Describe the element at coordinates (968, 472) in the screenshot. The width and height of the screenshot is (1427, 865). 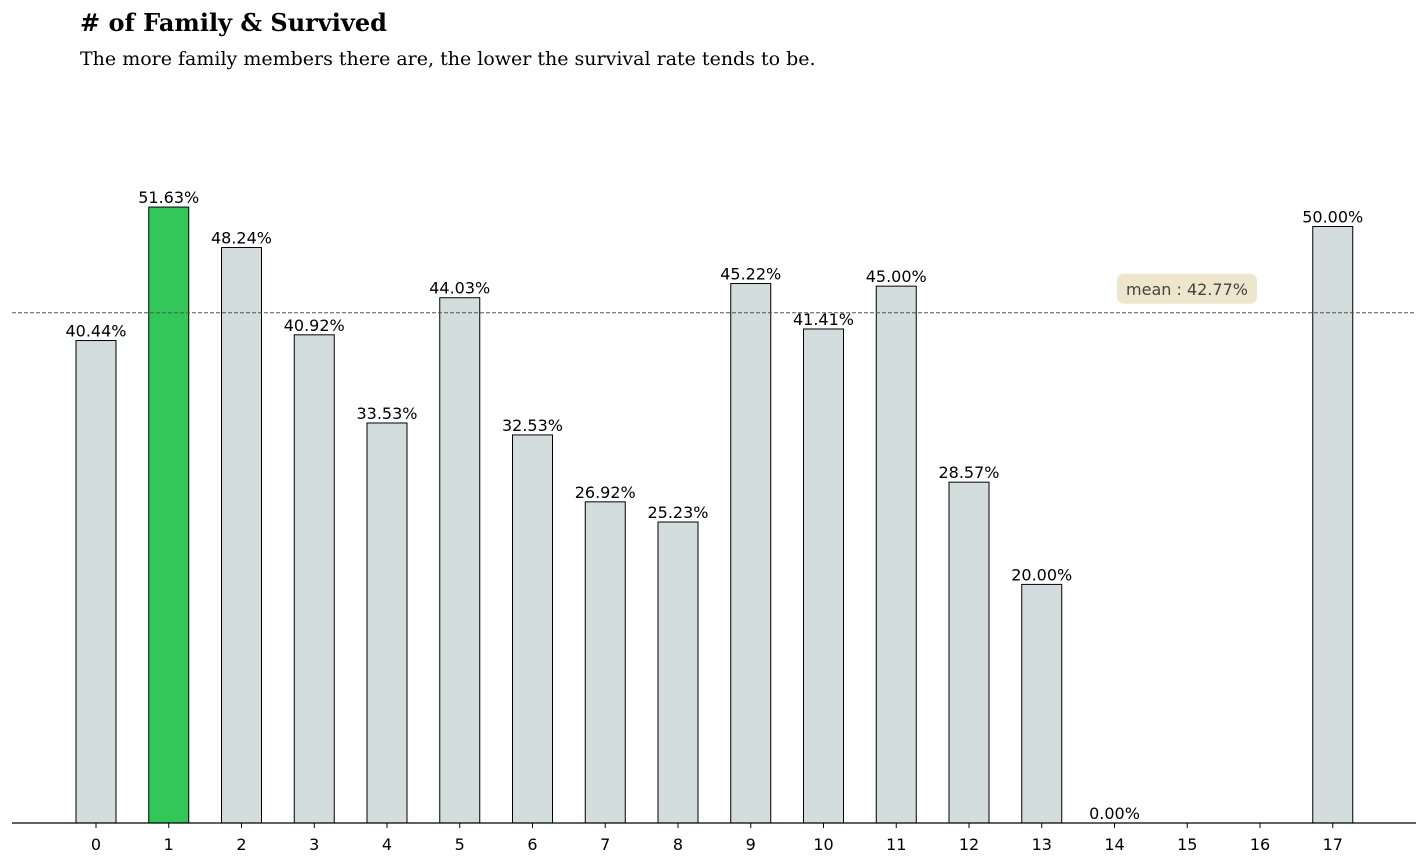
I see `data-label-12: 28.57%` at that location.